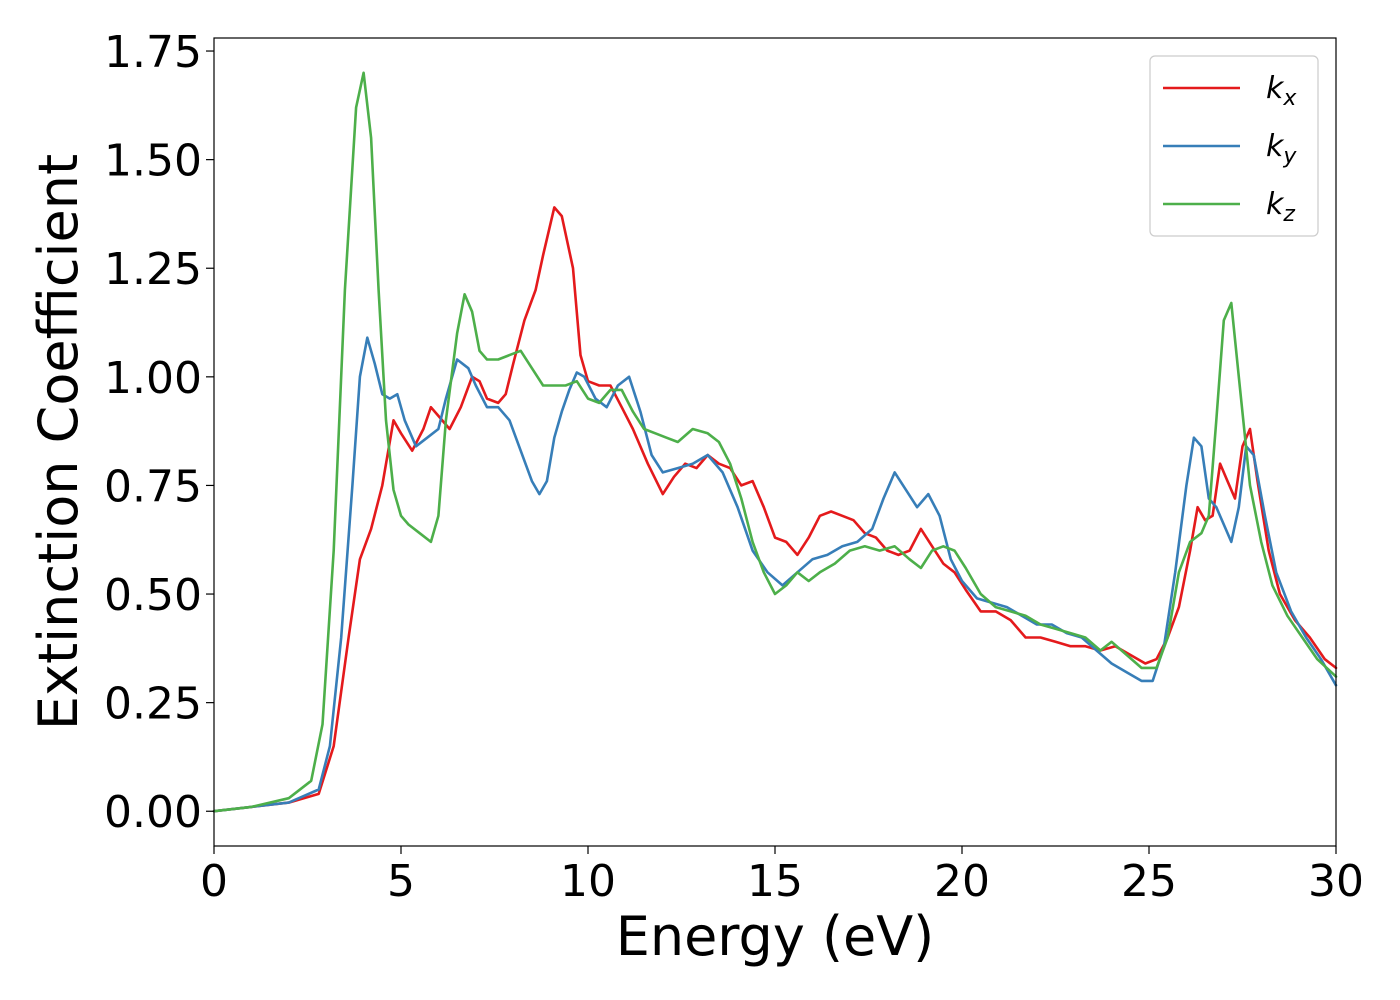  I want to click on y-tick-label: 1.75, so click(153, 52).